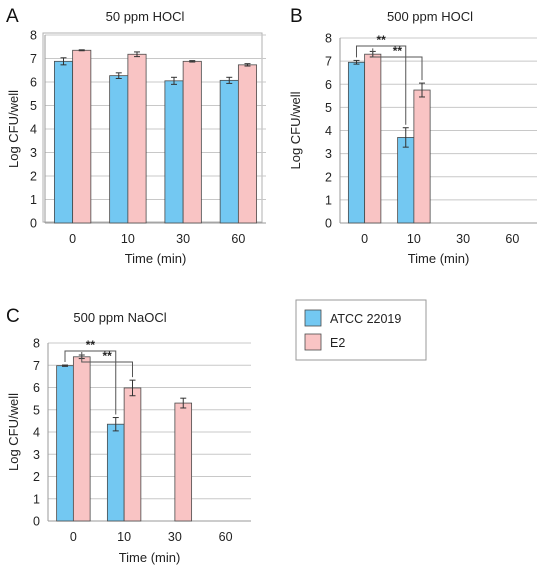 The width and height of the screenshot is (550, 572). I want to click on chart-title: 500 ppm NaOCl, so click(119, 317).